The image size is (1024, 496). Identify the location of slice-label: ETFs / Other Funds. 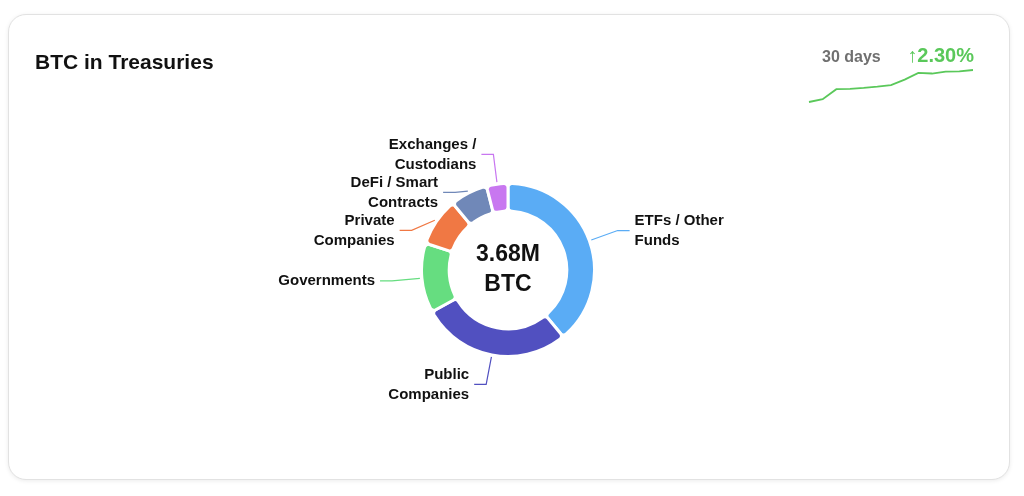
(679, 229).